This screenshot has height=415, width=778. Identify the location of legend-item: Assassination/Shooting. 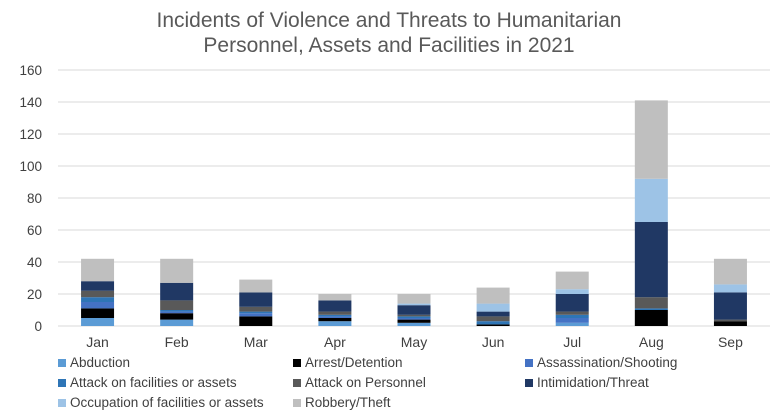
(601, 362).